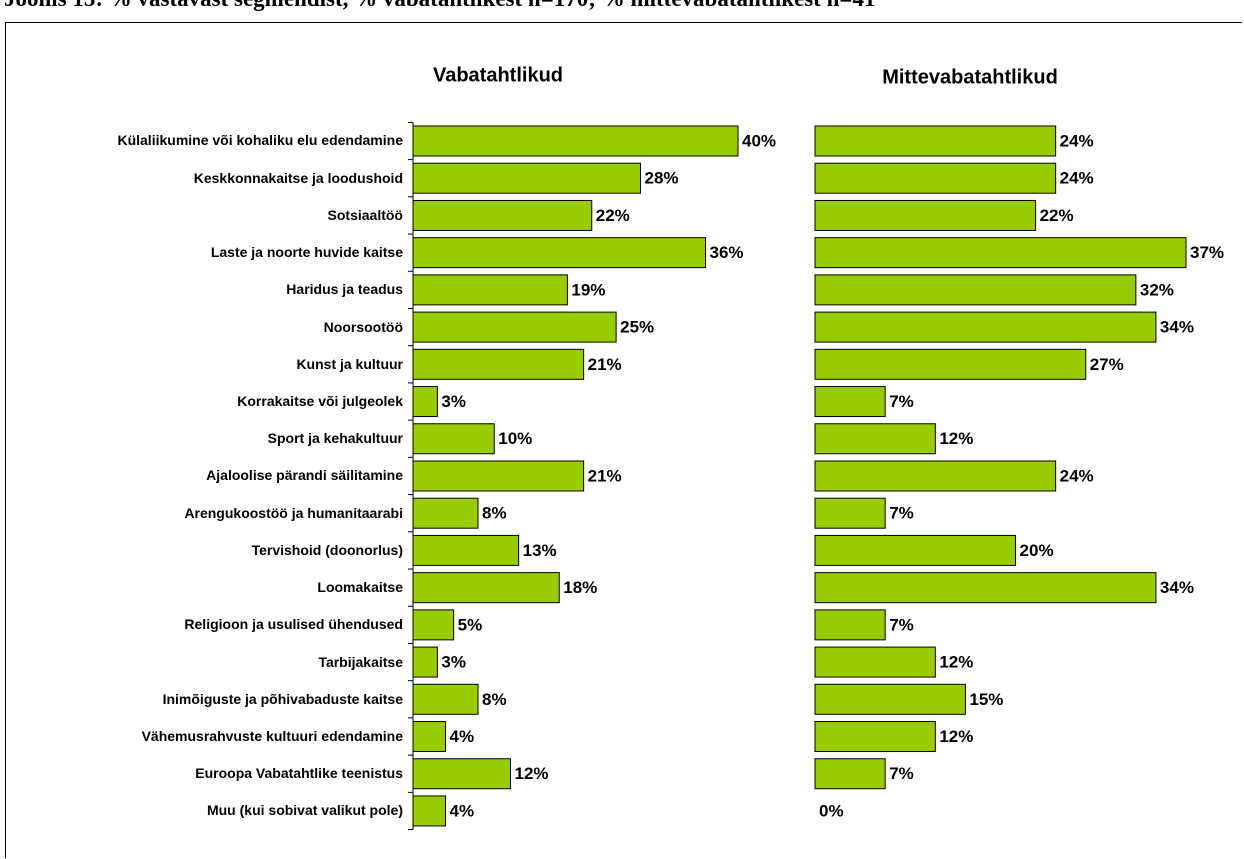 This screenshot has height=859, width=1244. Describe the element at coordinates (293, 624) in the screenshot. I see `category-label: Religioon ja usulised ühendused` at that location.